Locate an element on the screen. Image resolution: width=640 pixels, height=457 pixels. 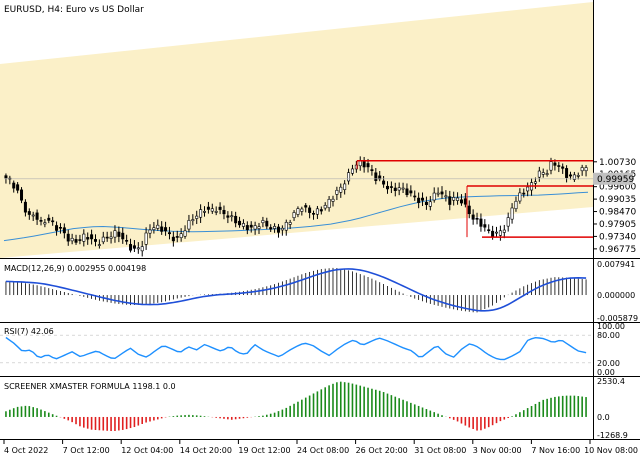
rsi-tick-label: 20.00 is located at coordinates (608, 363).